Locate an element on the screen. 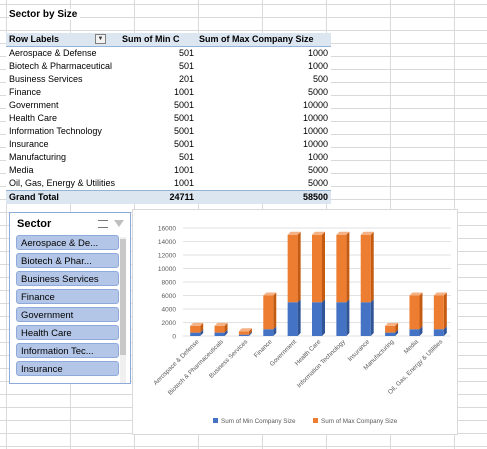  row-label: Government is located at coordinates (34, 105).